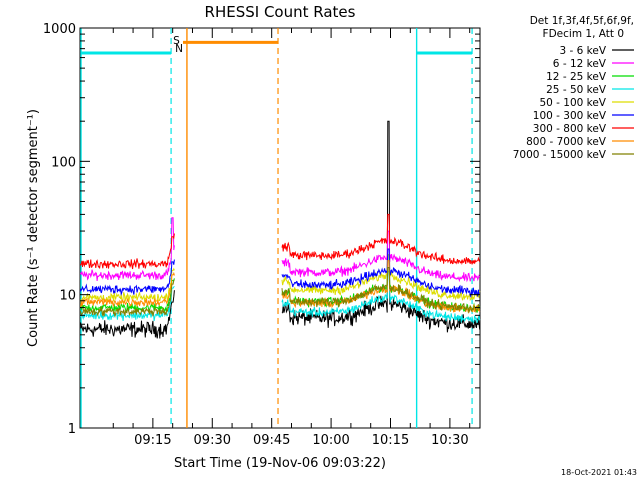 This screenshot has width=640, height=480. What do you see at coordinates (582, 51) in the screenshot?
I see `legend-label: 3 - 6 keV` at bounding box center [582, 51].